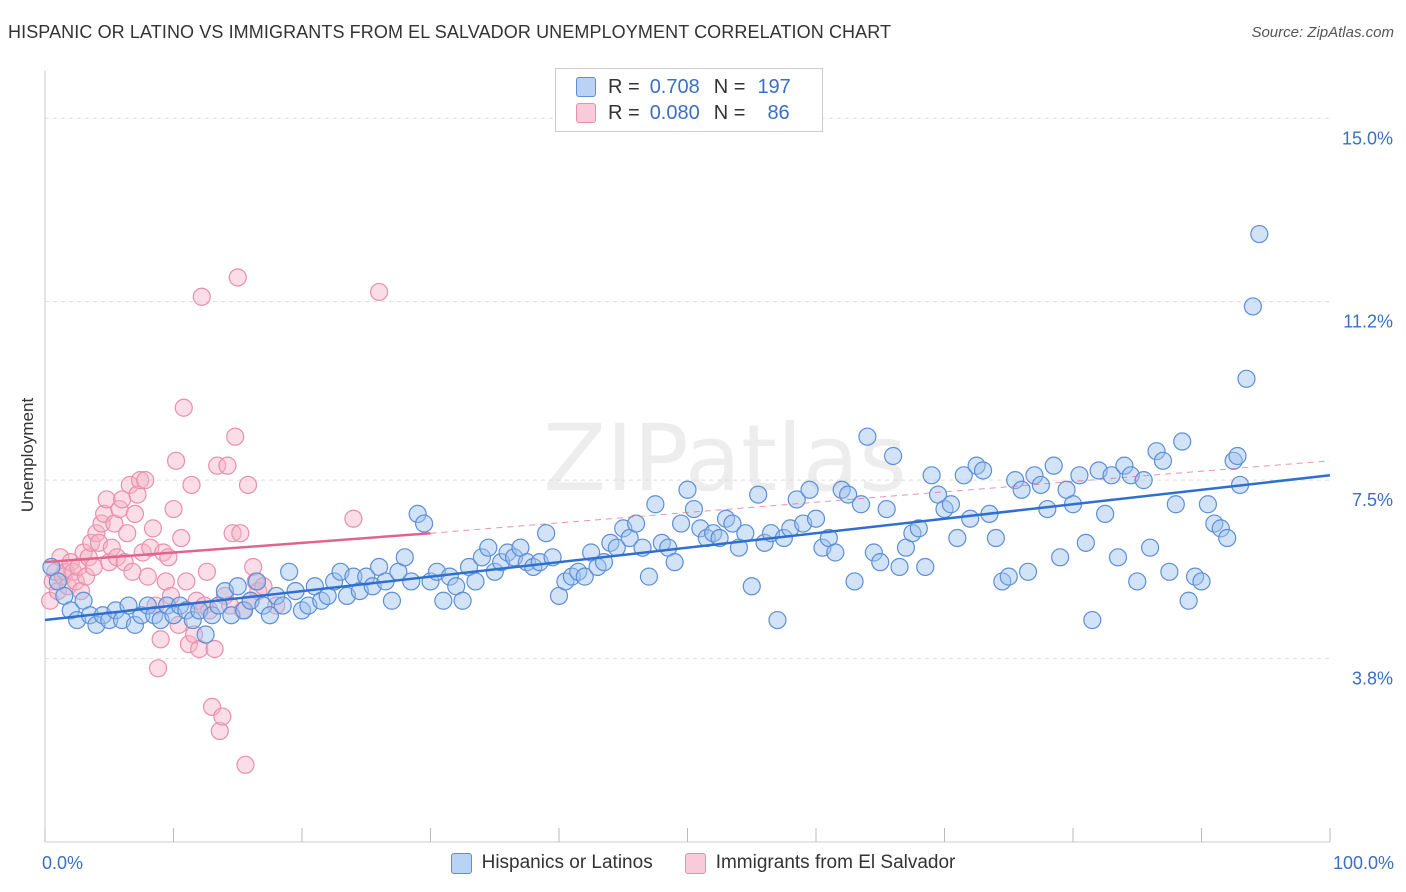 Image resolution: width=1406 pixels, height=892 pixels. I want to click on y-tick-label: 11.2%, so click(1368, 322).